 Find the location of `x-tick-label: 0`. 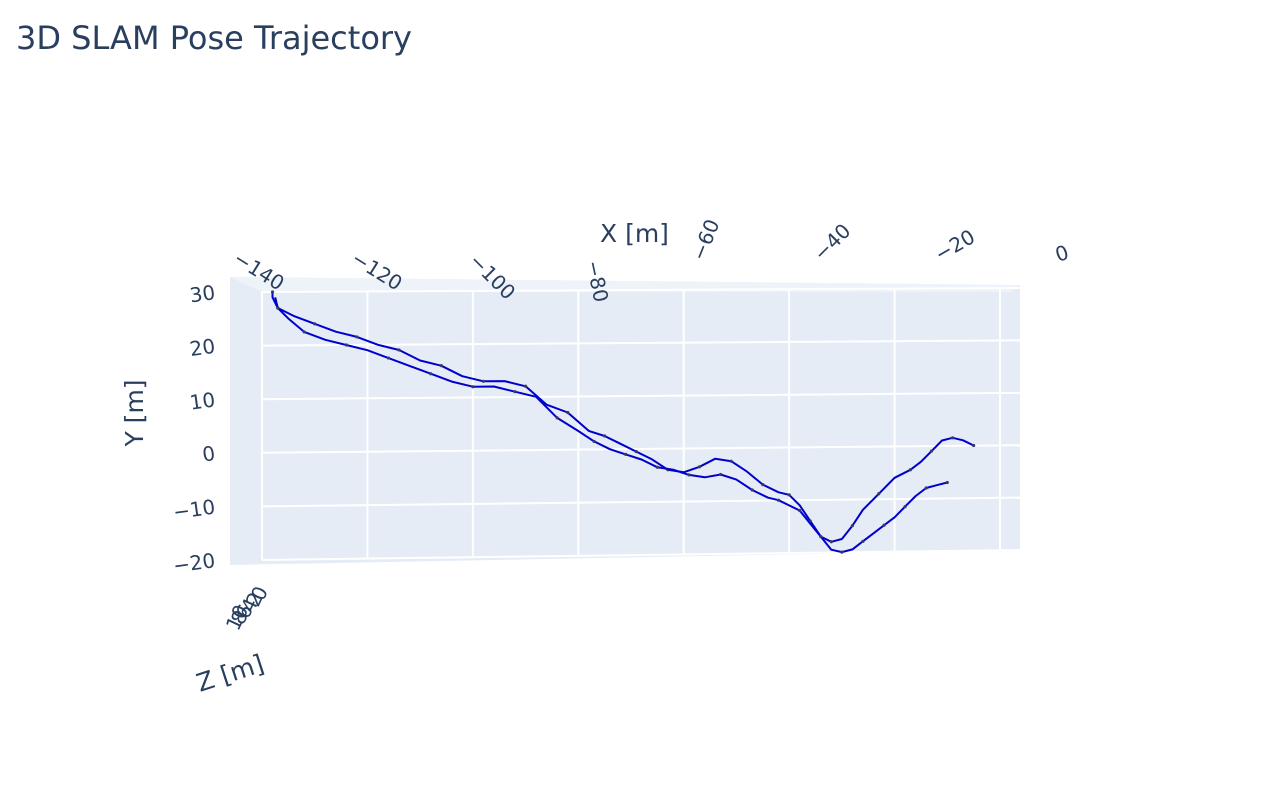

x-tick-label: 0 is located at coordinates (1062, 253).